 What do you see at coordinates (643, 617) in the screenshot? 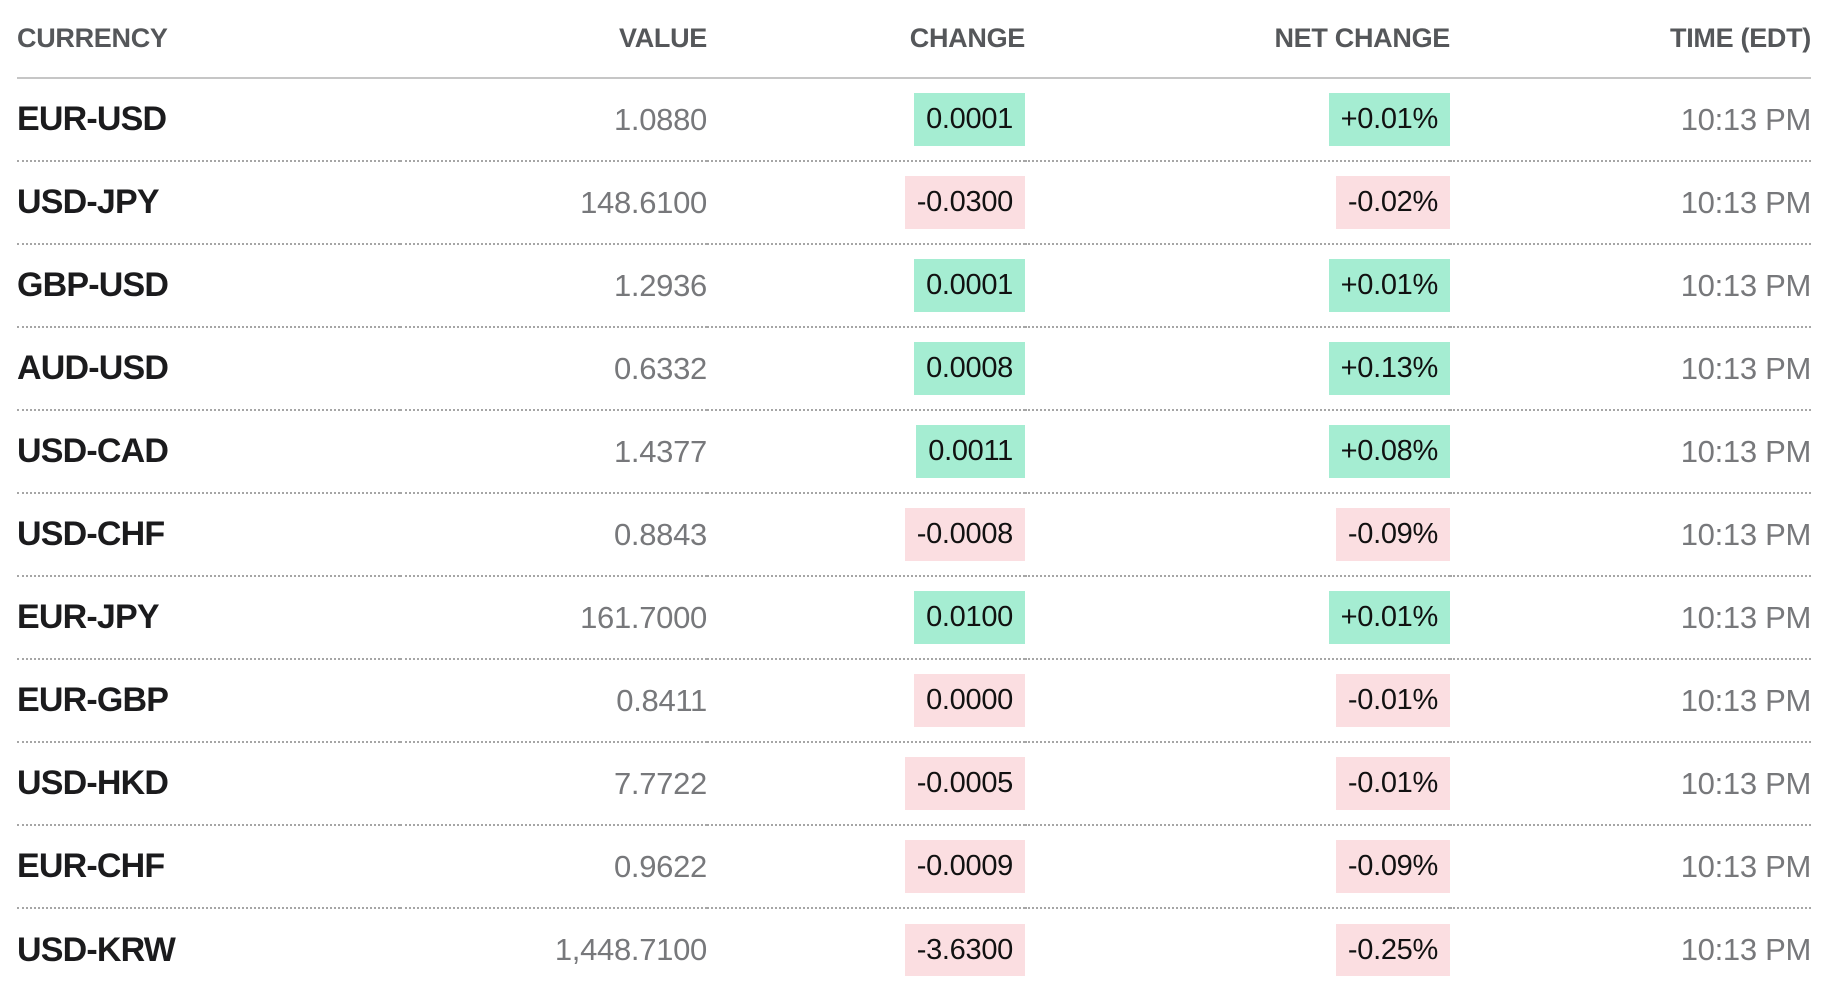
I see `value-cell: 161.7000` at bounding box center [643, 617].